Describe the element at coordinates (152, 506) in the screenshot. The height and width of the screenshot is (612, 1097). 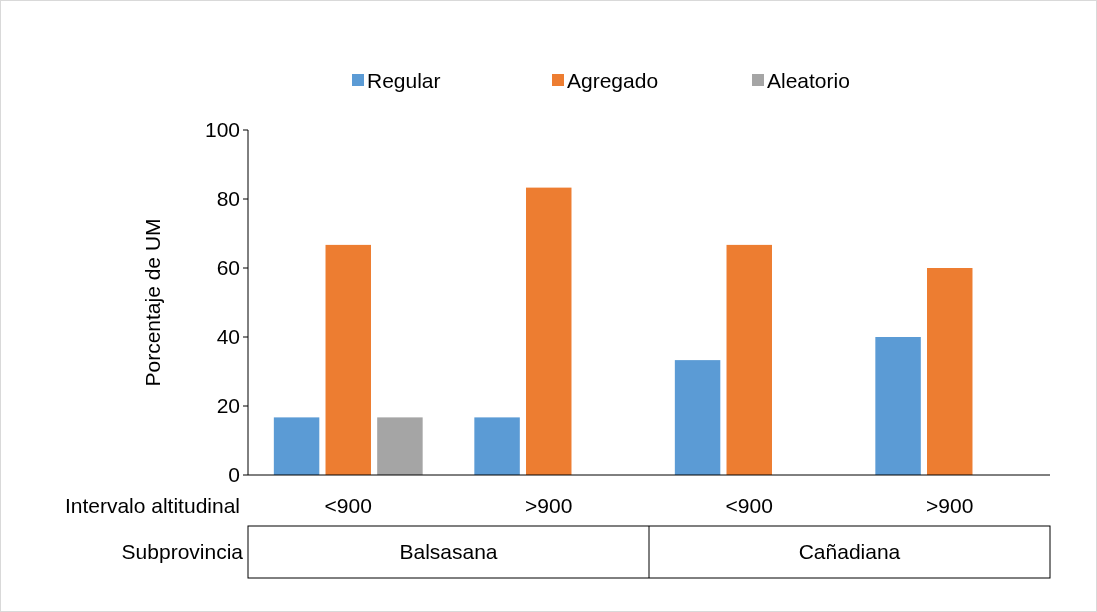
I see `x-axis-title: Intervalo altitudinal` at that location.